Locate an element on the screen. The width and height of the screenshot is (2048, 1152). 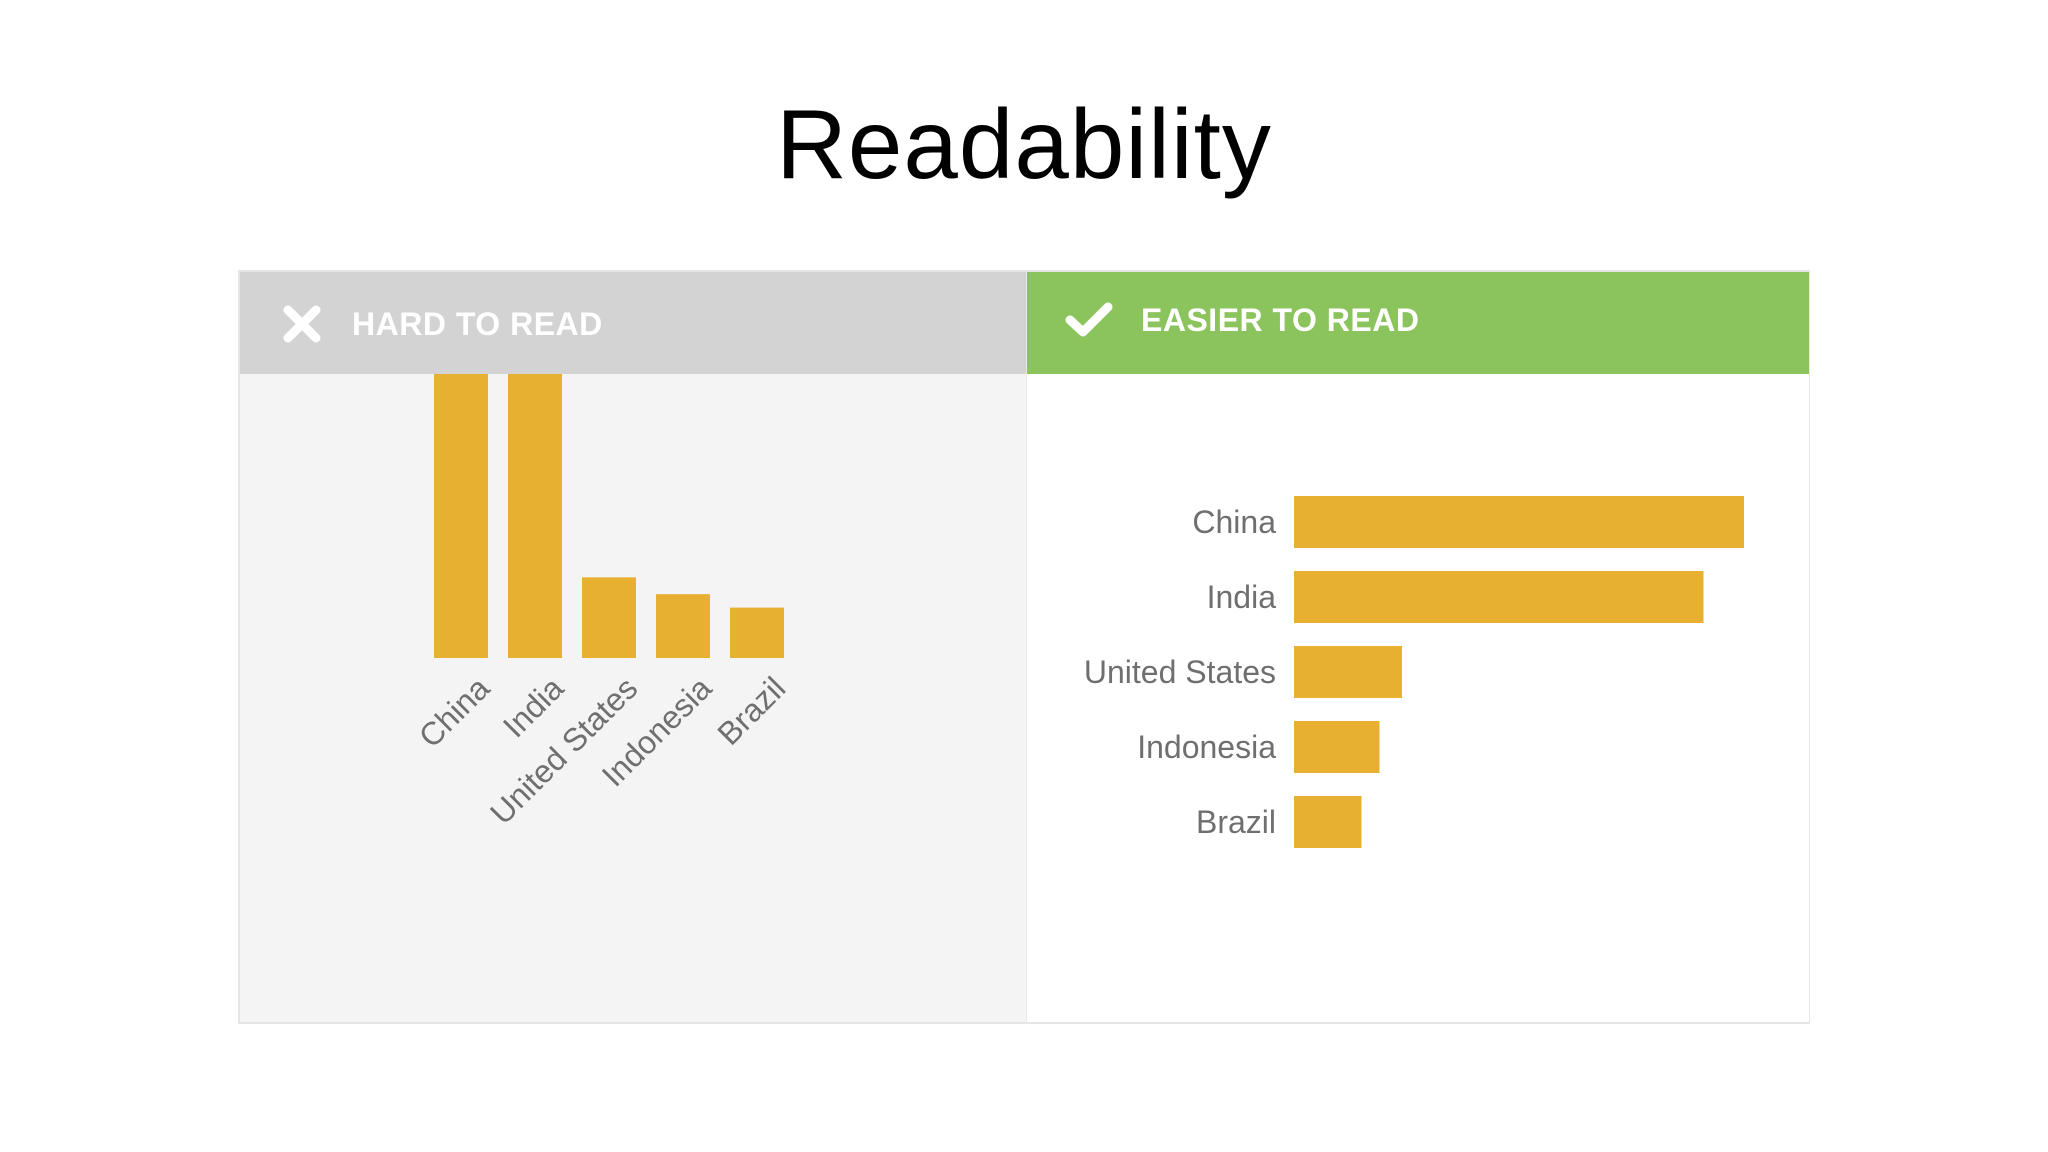
hard-to-read-header: HARD TO READ is located at coordinates (633, 323).